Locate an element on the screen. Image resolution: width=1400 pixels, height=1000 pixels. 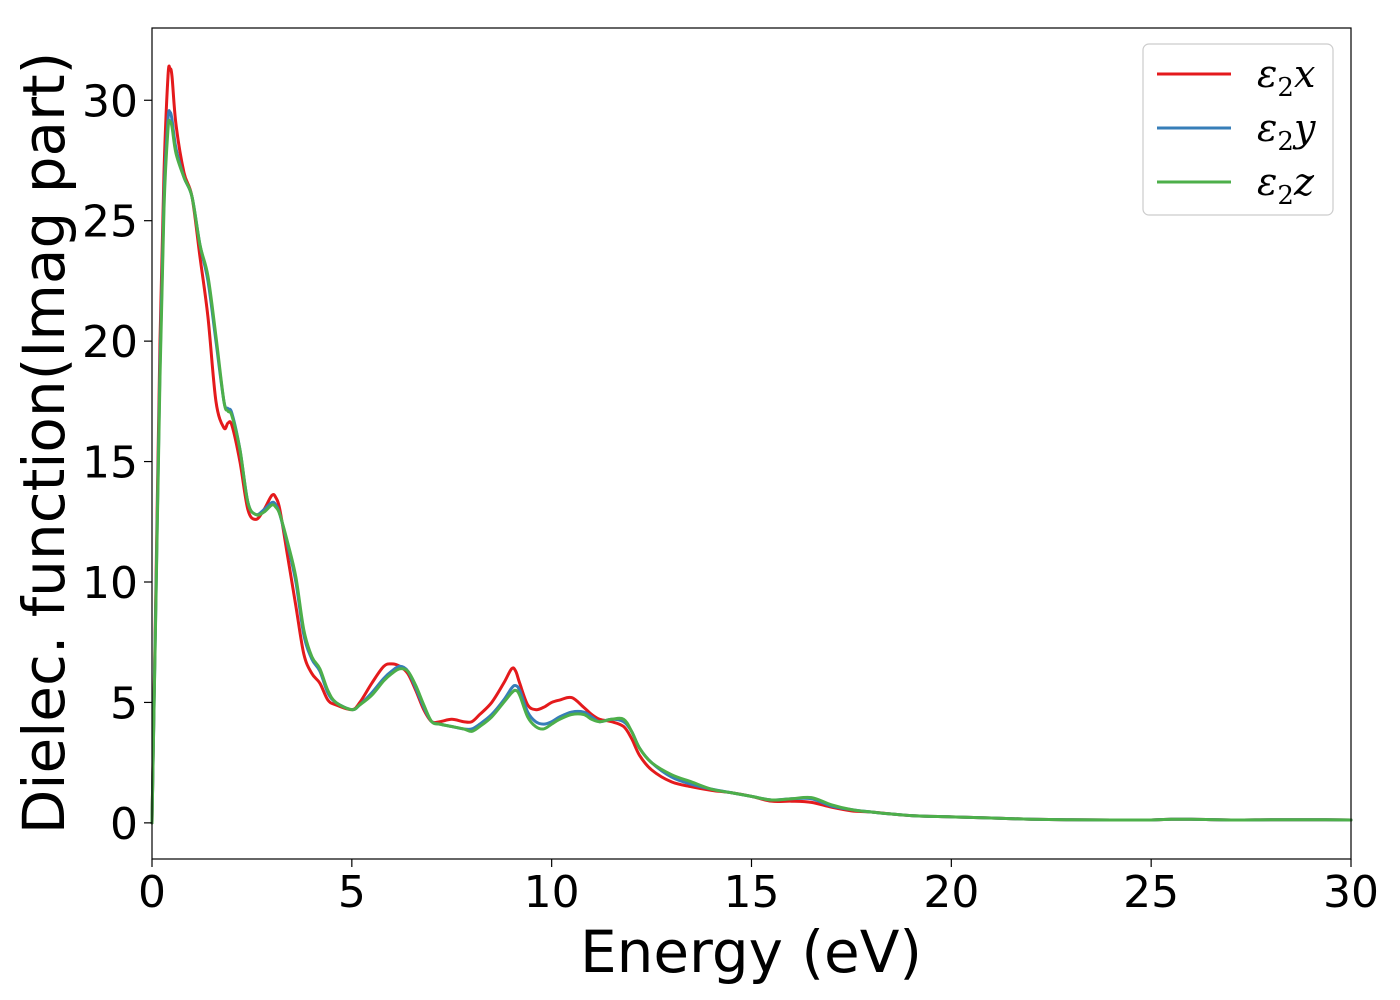
y-tick-label: 25 is located at coordinates (110, 222).